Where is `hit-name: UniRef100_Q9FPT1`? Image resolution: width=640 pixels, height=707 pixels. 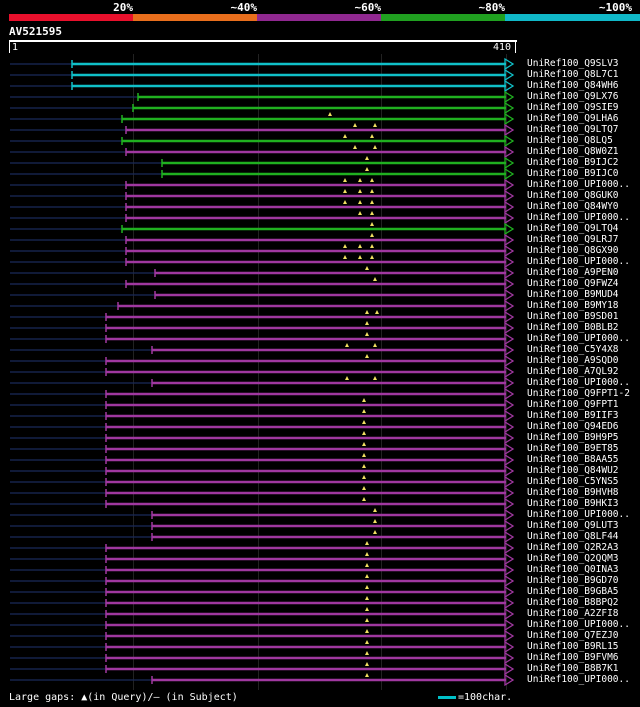
hit-name: UniRef100_Q9FPT1 is located at coordinates (573, 404).